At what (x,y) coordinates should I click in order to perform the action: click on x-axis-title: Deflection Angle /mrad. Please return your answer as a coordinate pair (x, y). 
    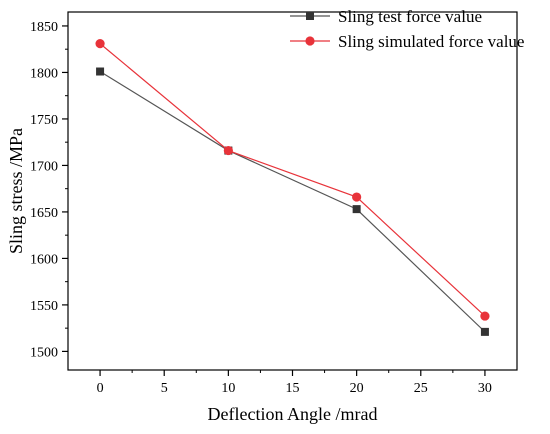
    Looking at the image, I should click on (293, 414).